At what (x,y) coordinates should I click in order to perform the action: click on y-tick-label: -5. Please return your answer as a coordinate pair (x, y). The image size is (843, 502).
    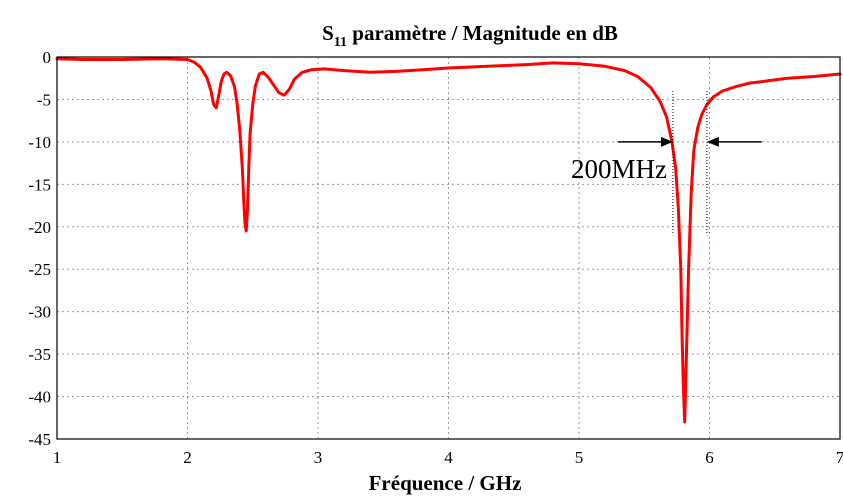
    Looking at the image, I should click on (44, 99).